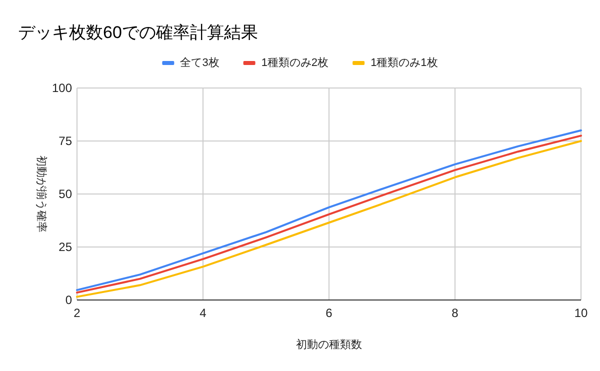 The image size is (600, 371). What do you see at coordinates (455, 313) in the screenshot?
I see `x-tick-label: 8` at bounding box center [455, 313].